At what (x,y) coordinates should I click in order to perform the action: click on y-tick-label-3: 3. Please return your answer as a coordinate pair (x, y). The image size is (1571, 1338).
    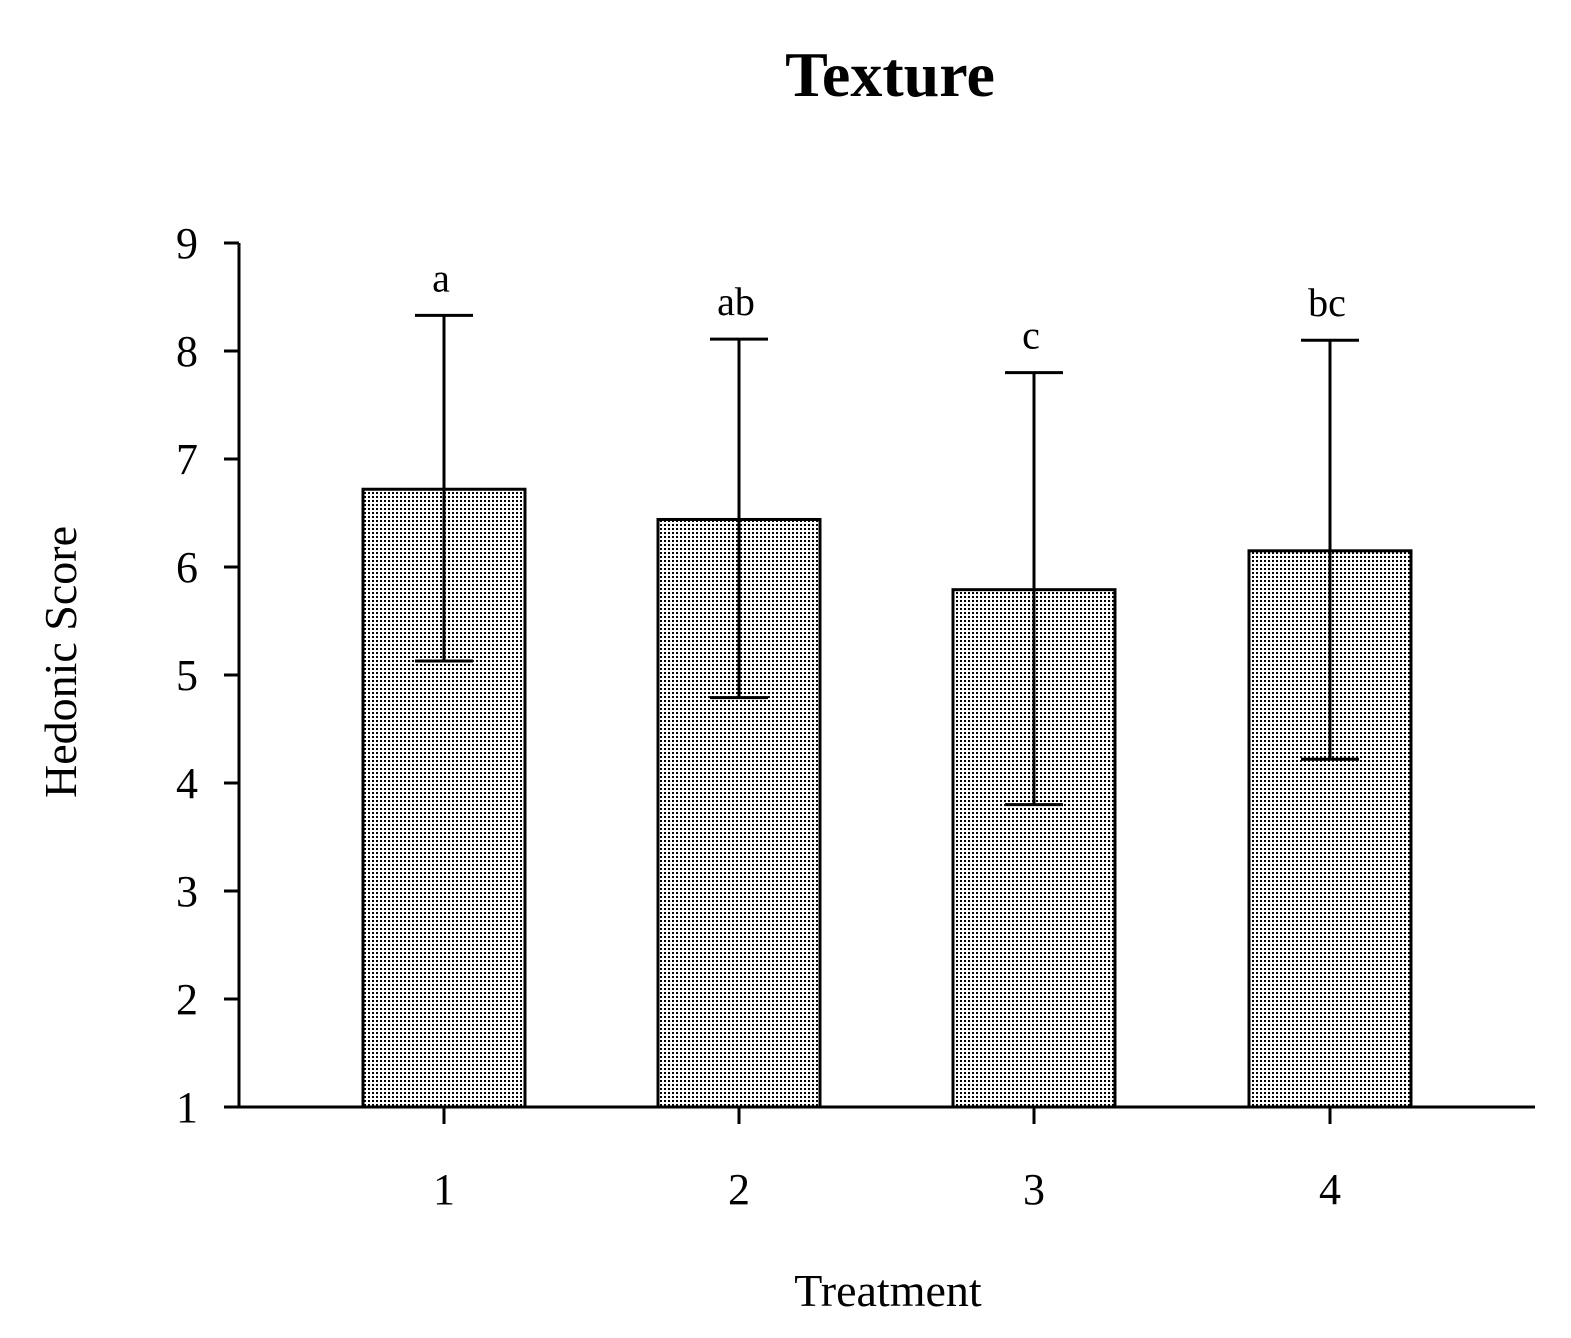
    Looking at the image, I should click on (187, 891).